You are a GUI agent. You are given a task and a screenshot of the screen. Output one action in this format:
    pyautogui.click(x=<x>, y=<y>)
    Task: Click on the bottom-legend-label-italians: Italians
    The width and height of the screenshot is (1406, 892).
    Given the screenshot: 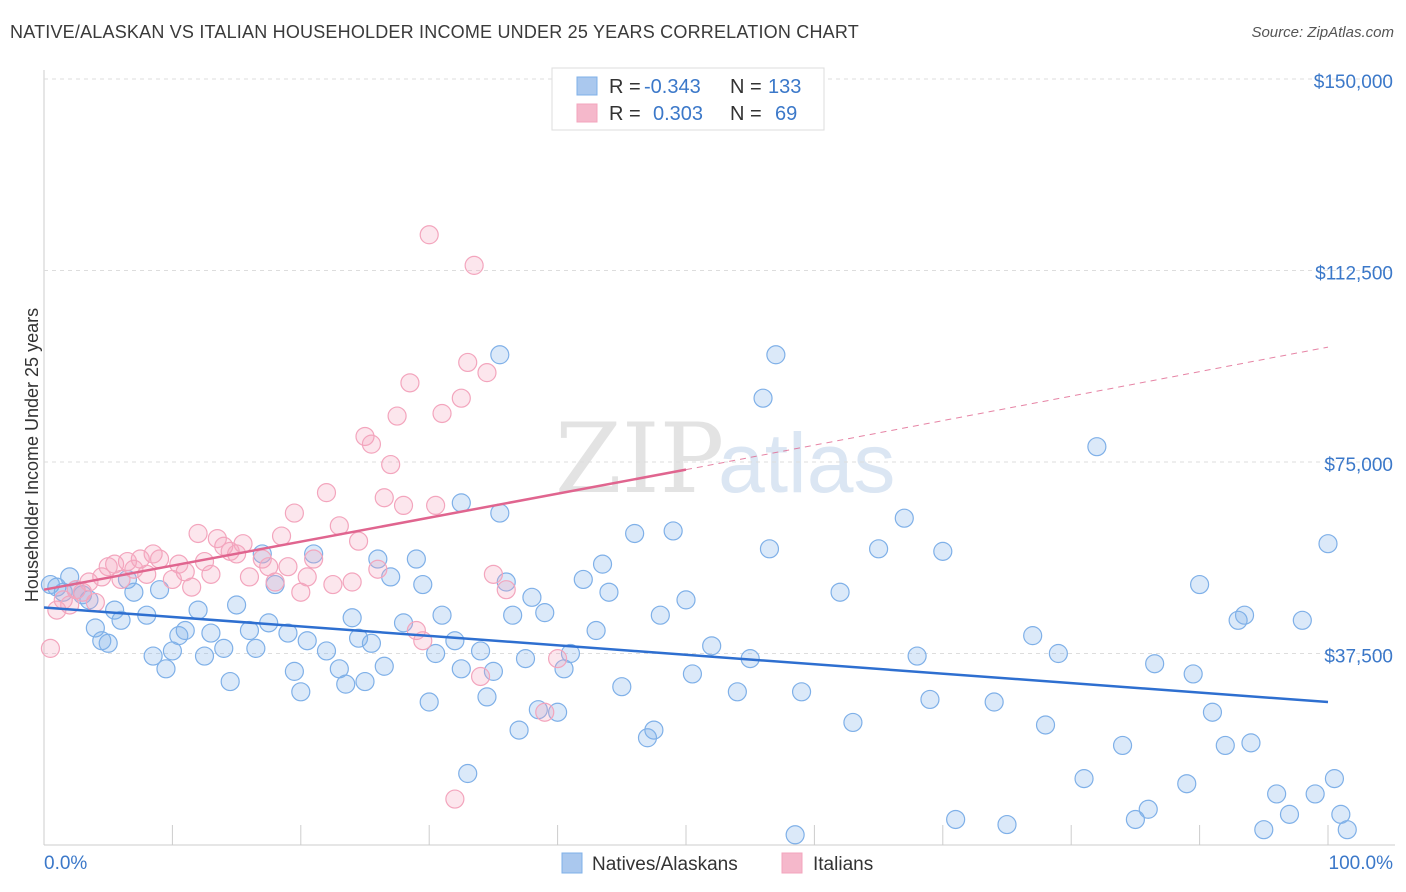 What is the action you would take?
    pyautogui.click(x=843, y=864)
    